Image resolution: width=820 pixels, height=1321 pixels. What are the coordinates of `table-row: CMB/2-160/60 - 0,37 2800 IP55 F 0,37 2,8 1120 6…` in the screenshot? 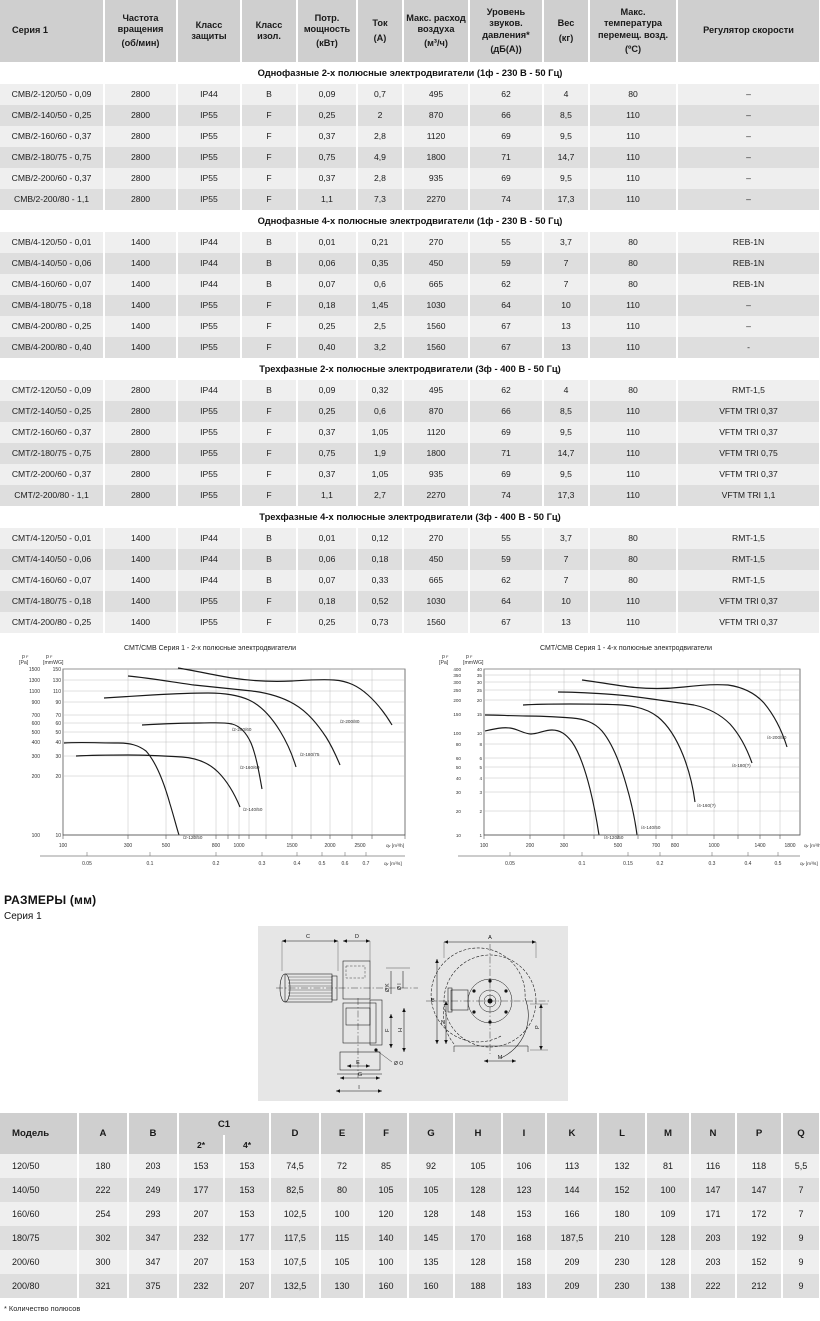 It's located at (410, 136).